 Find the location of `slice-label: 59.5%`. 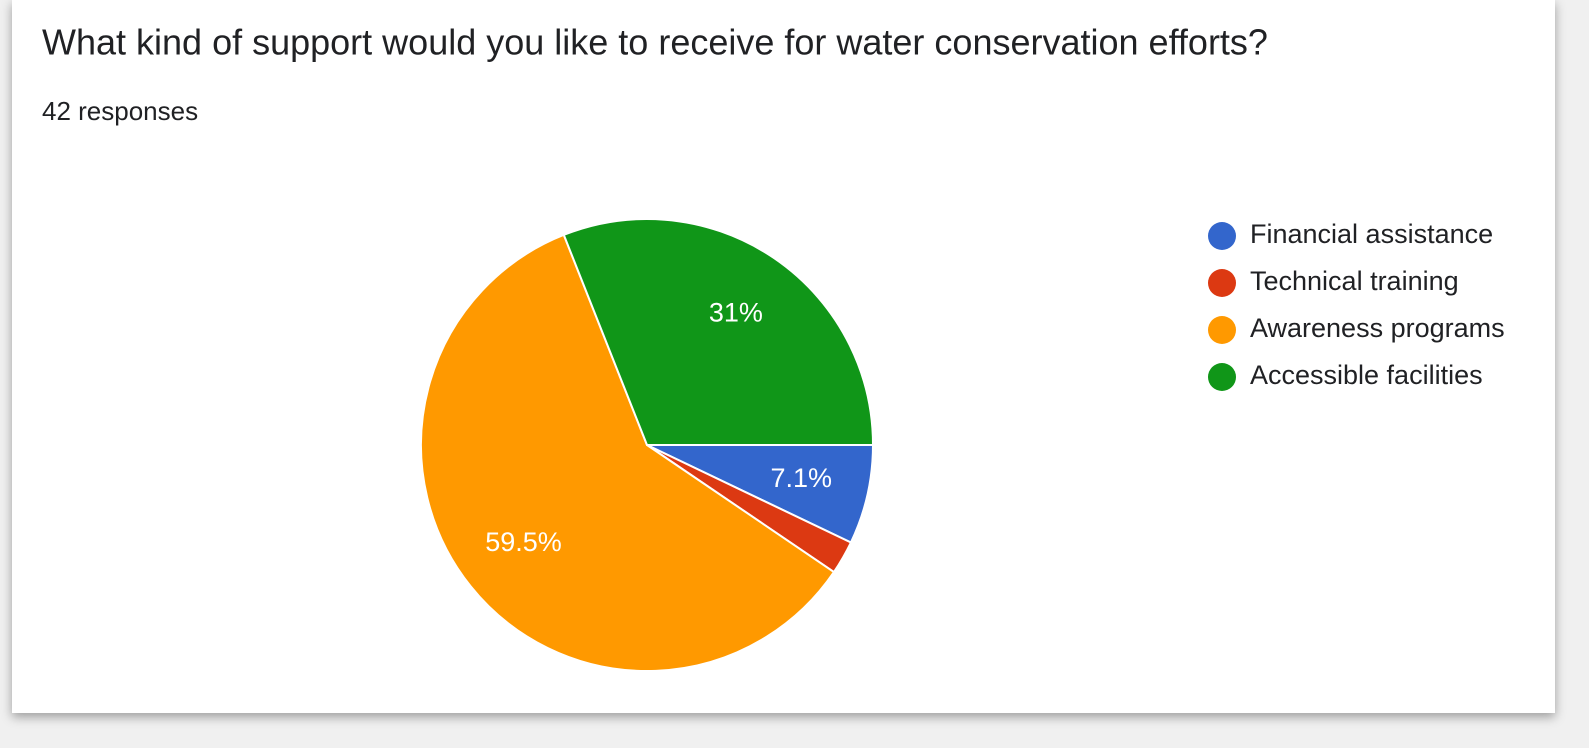

slice-label: 59.5% is located at coordinates (523, 542).